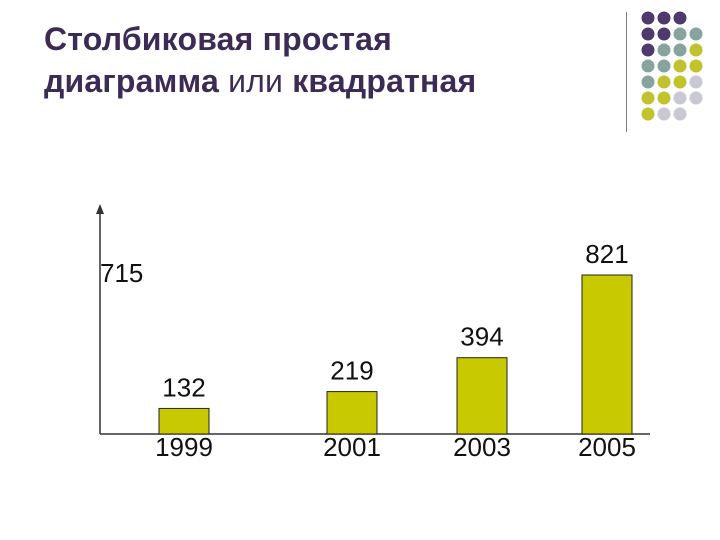 This screenshot has width=720, height=540. Describe the element at coordinates (626, 72) in the screenshot. I see `title-divider` at that location.